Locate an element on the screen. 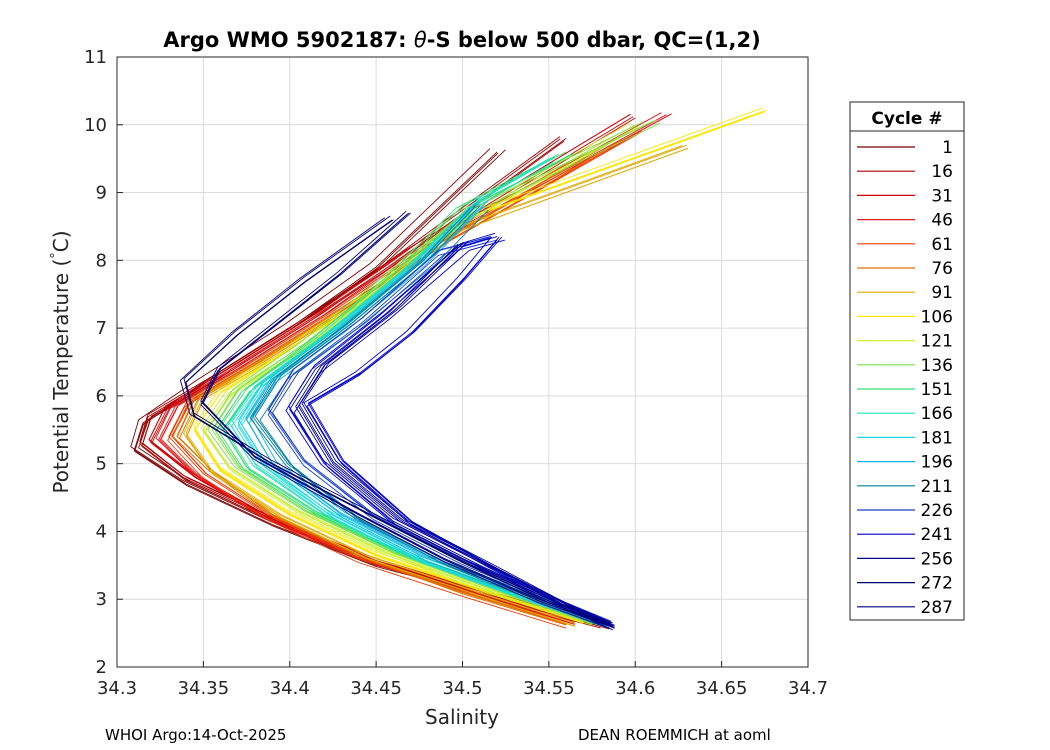 Image resolution: width=1050 pixels, height=750 pixels. chart-title-theta: θ is located at coordinates (420, 40).